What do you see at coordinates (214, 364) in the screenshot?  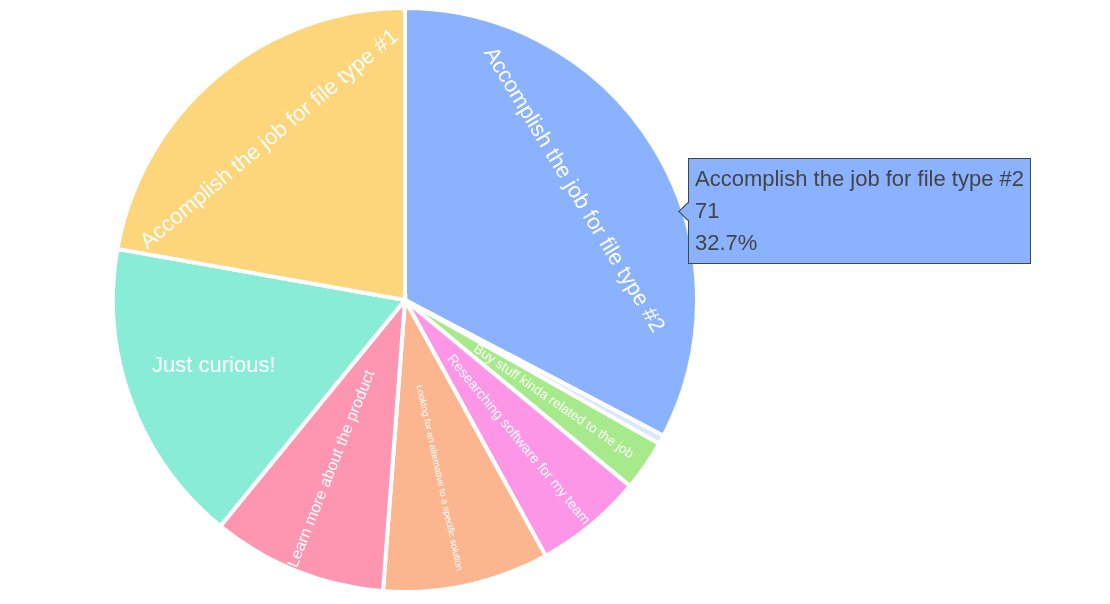 I see `slice-label: Just curious!` at bounding box center [214, 364].